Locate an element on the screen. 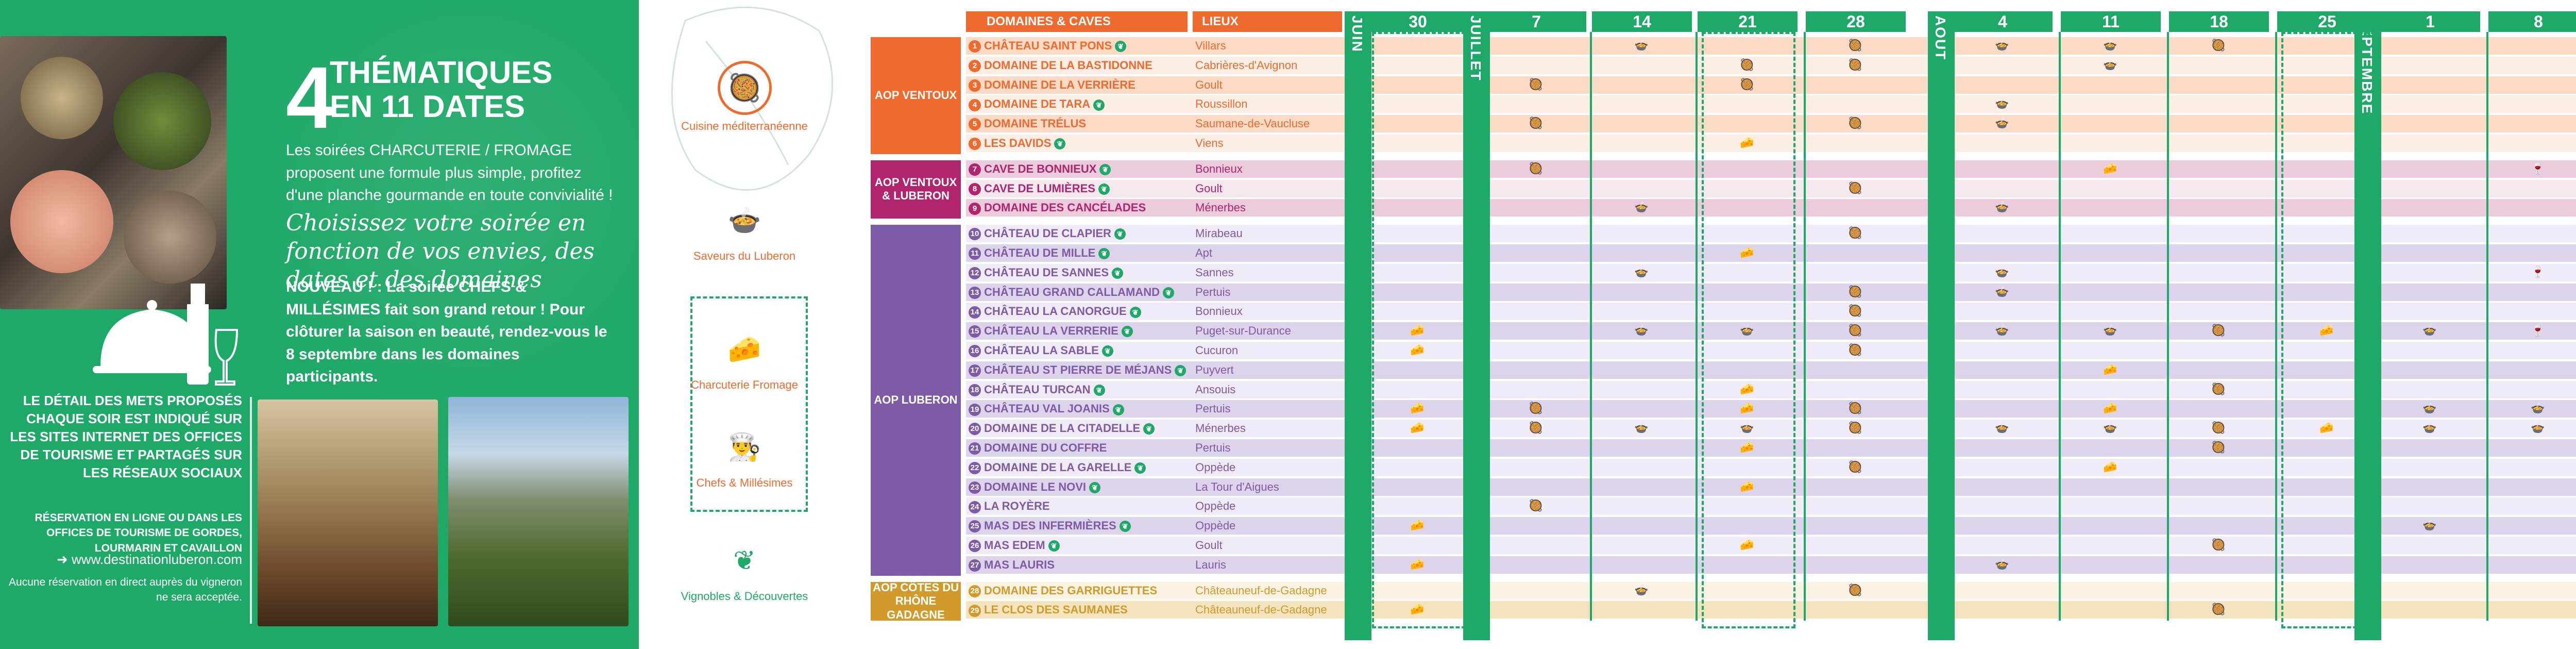 The width and height of the screenshot is (2576, 649). domaine-name: 7 CAVE DE BONNIEUX ❦ is located at coordinates (1040, 169).